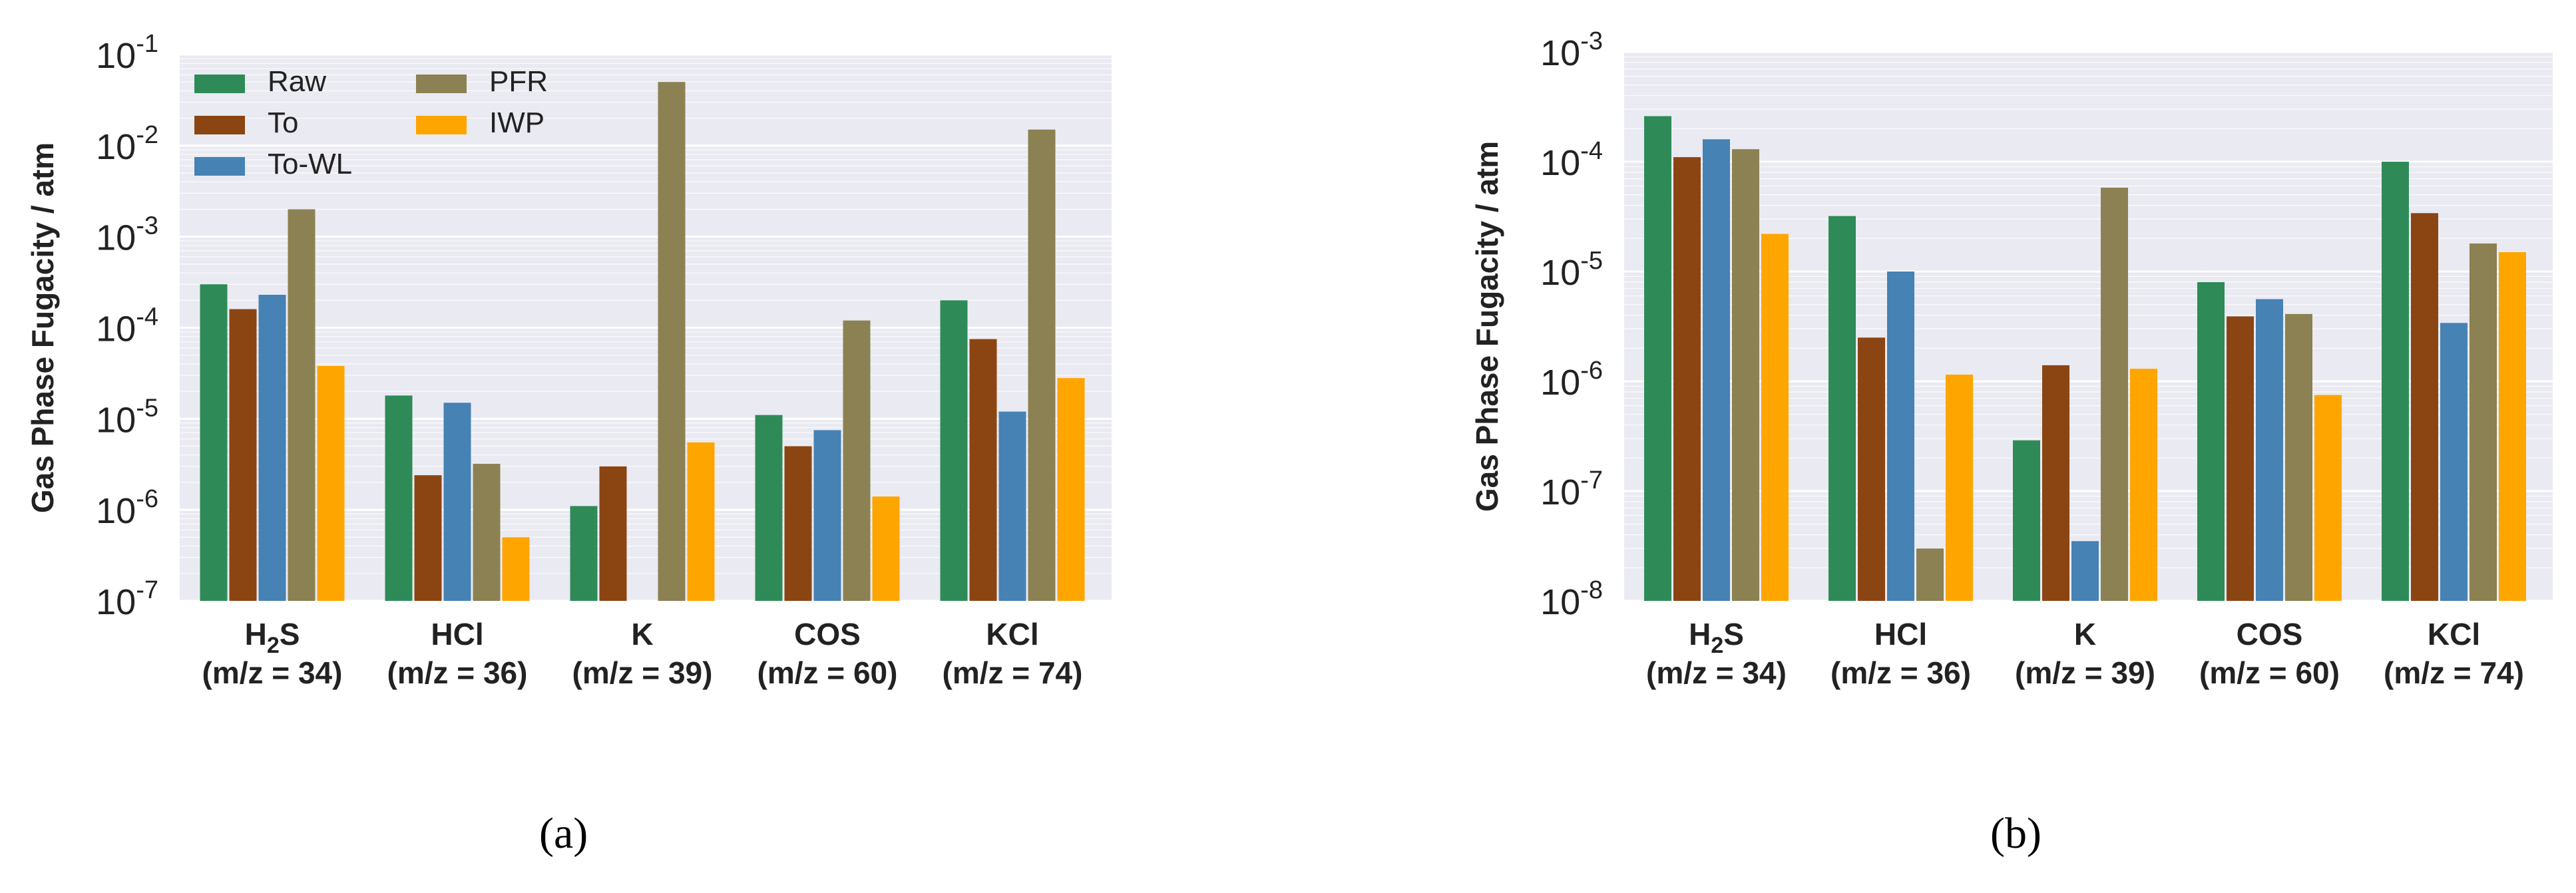 This screenshot has width=2576, height=893. I want to click on y-tick-label: 10⁻², so click(127, 144).